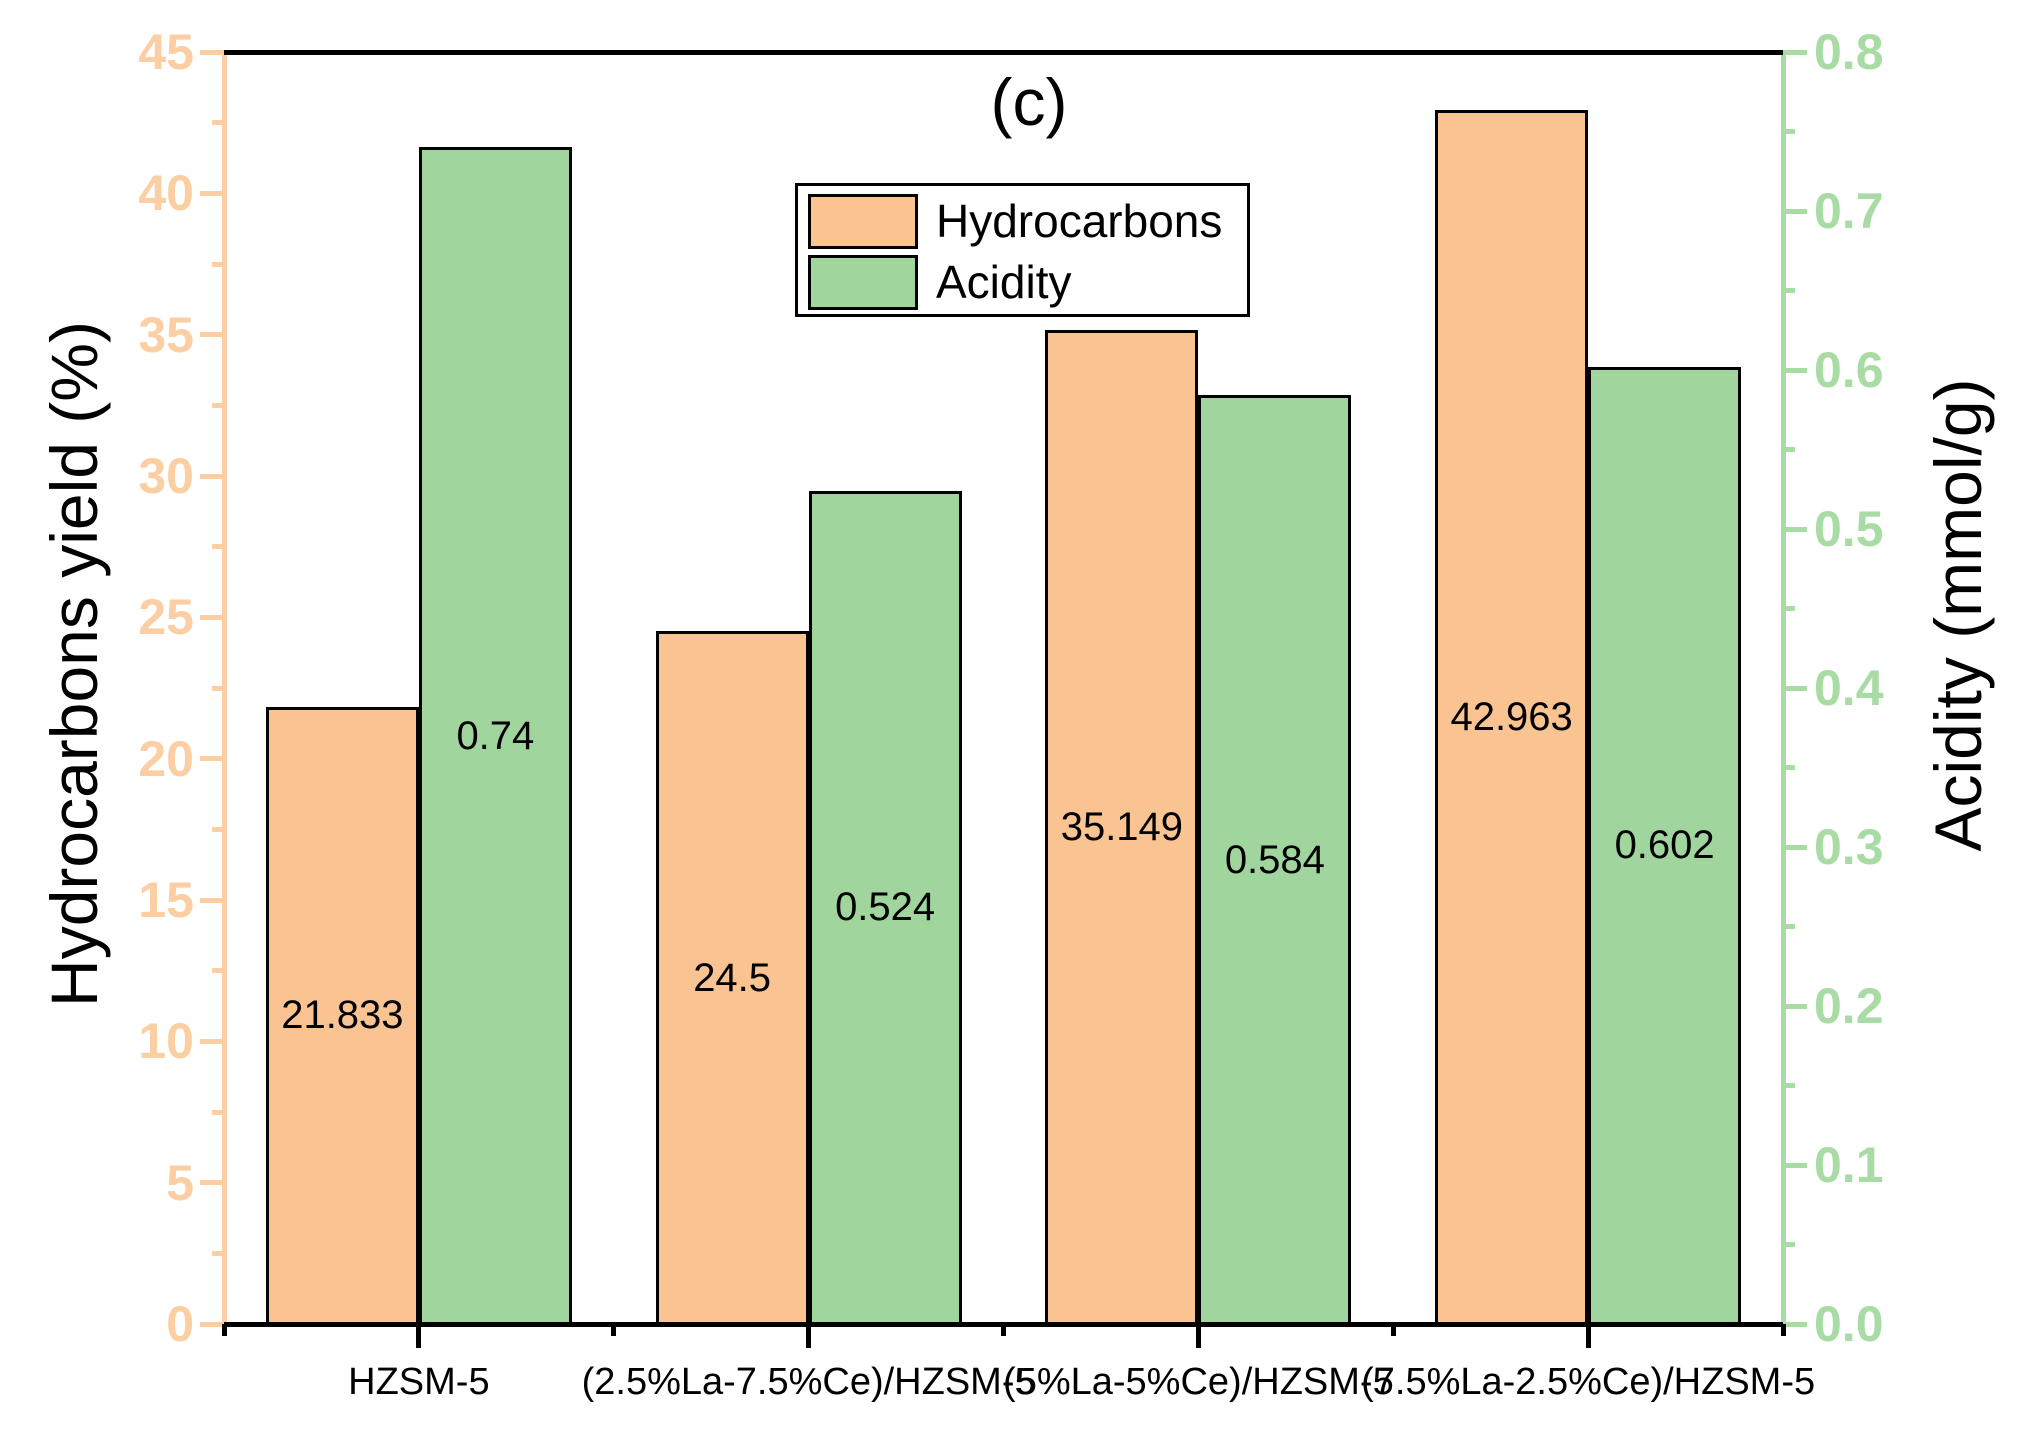 This screenshot has height=1432, width=2017. Describe the element at coordinates (180, 1324) in the screenshot. I see `left-axis-tick-label: 0` at that location.